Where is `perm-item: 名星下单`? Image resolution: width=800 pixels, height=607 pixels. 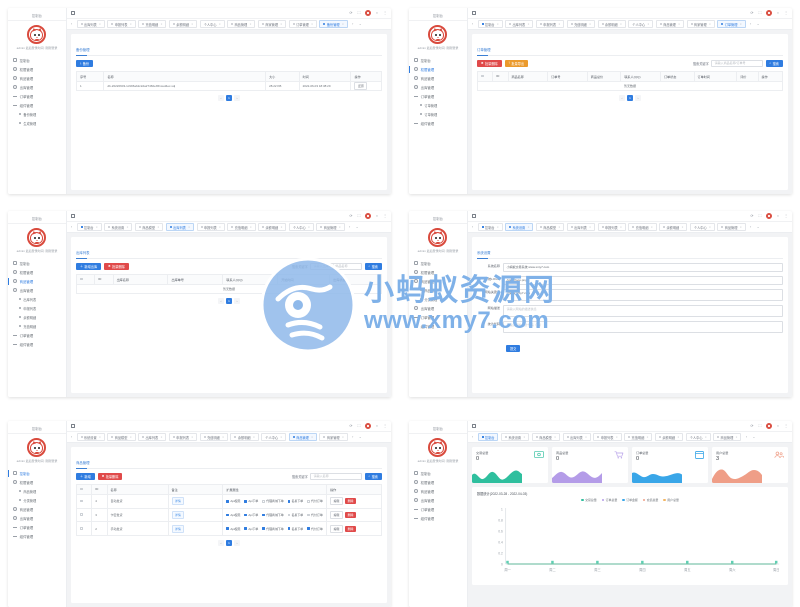
perm-item: 名星下单 is located at coordinates (295, 501).